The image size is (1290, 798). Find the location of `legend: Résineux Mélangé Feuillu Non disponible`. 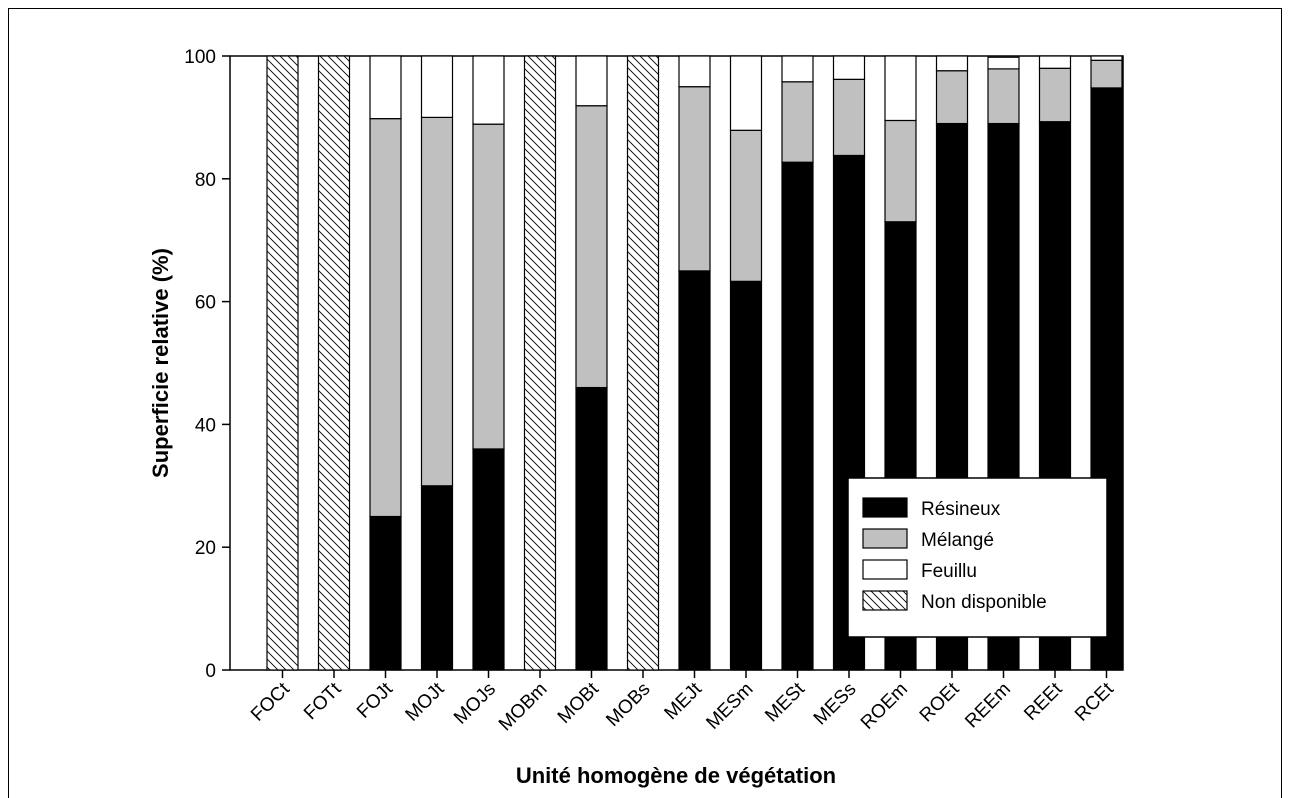

legend: Résineux Mélangé Feuillu Non disponible is located at coordinates (977, 557).